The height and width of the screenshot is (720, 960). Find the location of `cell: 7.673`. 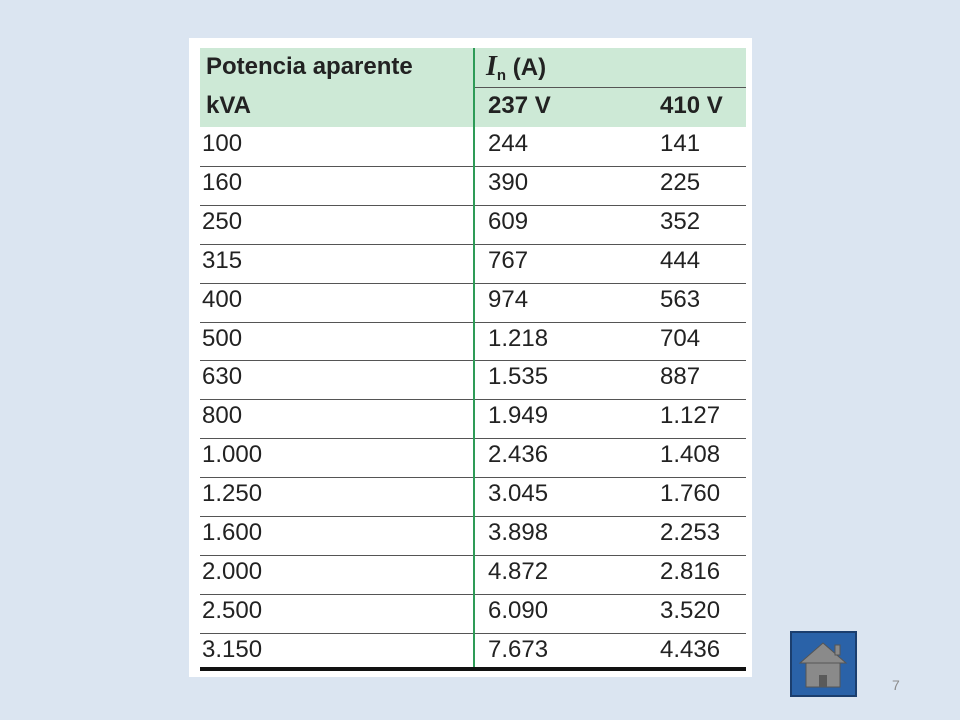

cell: 7.673 is located at coordinates (518, 649).